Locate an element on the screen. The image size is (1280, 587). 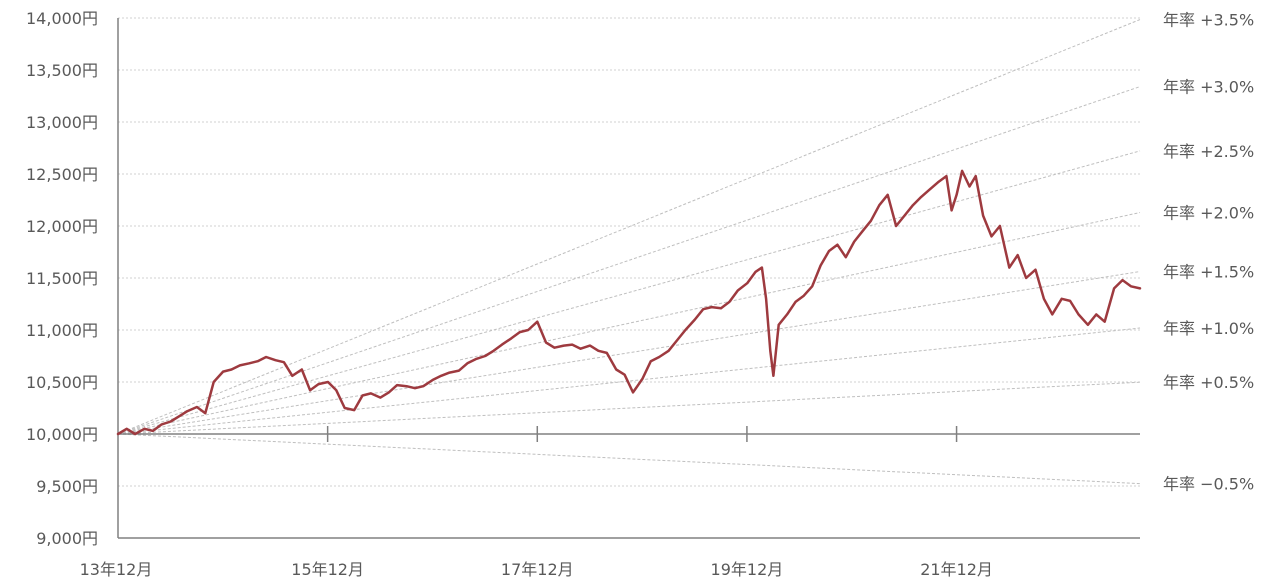
growth-line-label: 年率 +1.0% is located at coordinates (1208, 328).